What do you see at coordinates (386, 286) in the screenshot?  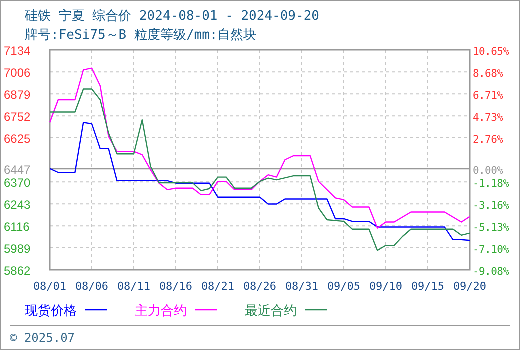 I see `x-tick-label: 09/10` at bounding box center [386, 286].